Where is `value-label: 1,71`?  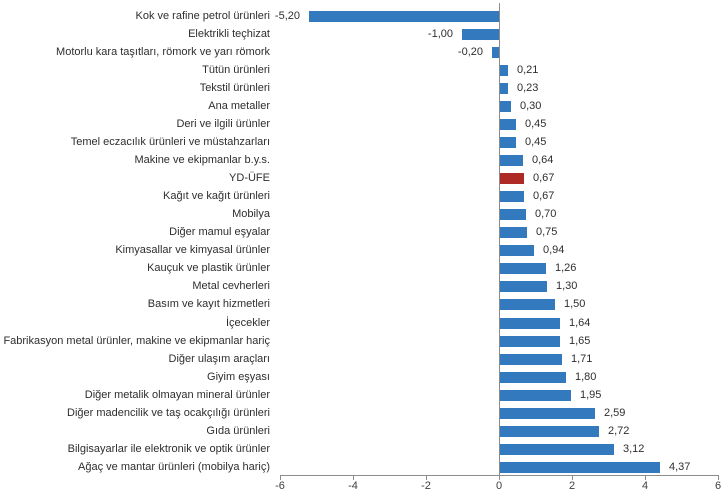 value-label: 1,71 is located at coordinates (582, 359).